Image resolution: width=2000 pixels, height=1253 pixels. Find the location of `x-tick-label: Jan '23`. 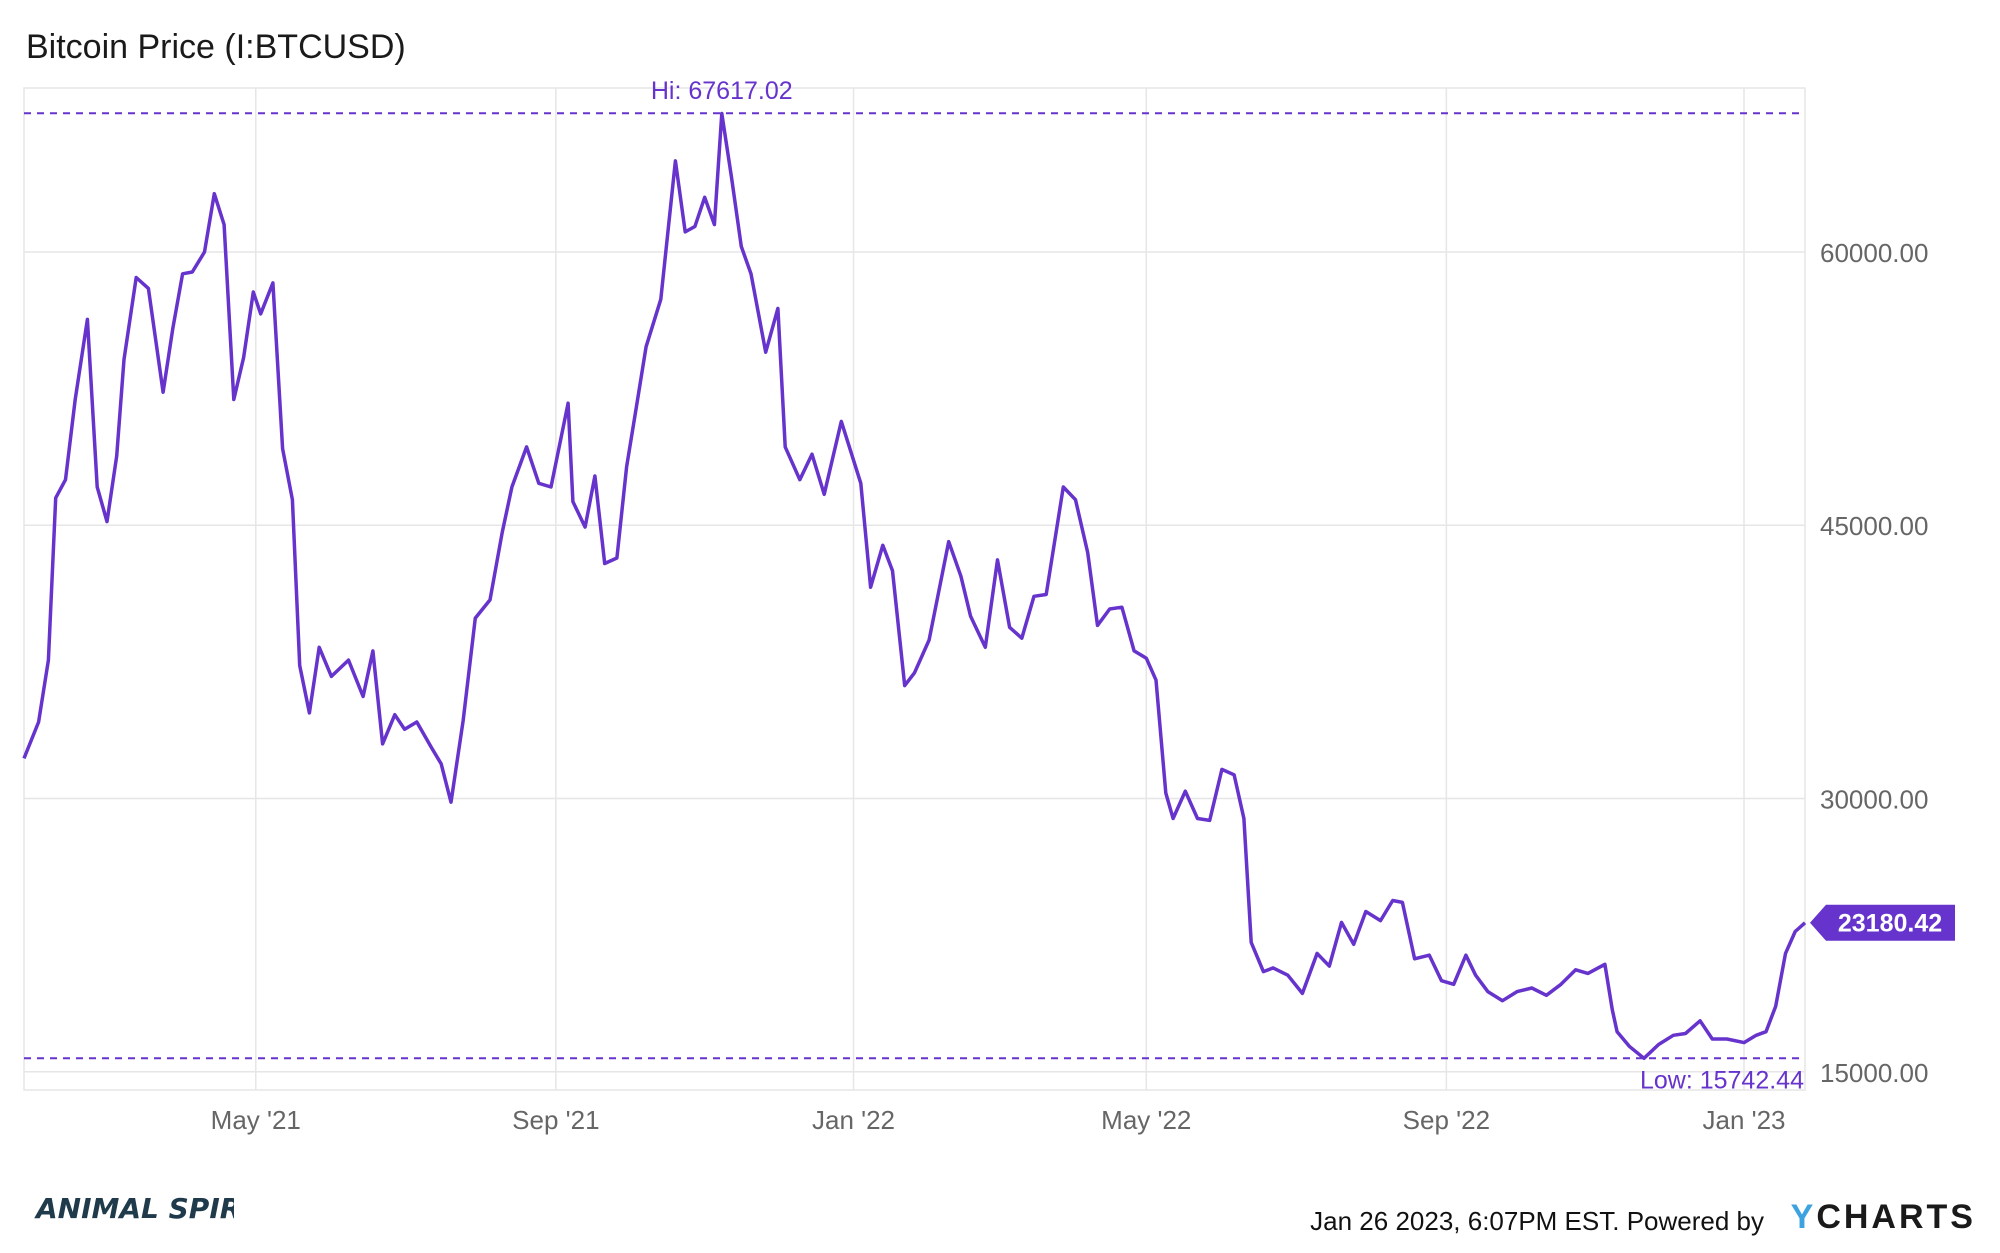

x-tick-label: Jan '23 is located at coordinates (1743, 1120).